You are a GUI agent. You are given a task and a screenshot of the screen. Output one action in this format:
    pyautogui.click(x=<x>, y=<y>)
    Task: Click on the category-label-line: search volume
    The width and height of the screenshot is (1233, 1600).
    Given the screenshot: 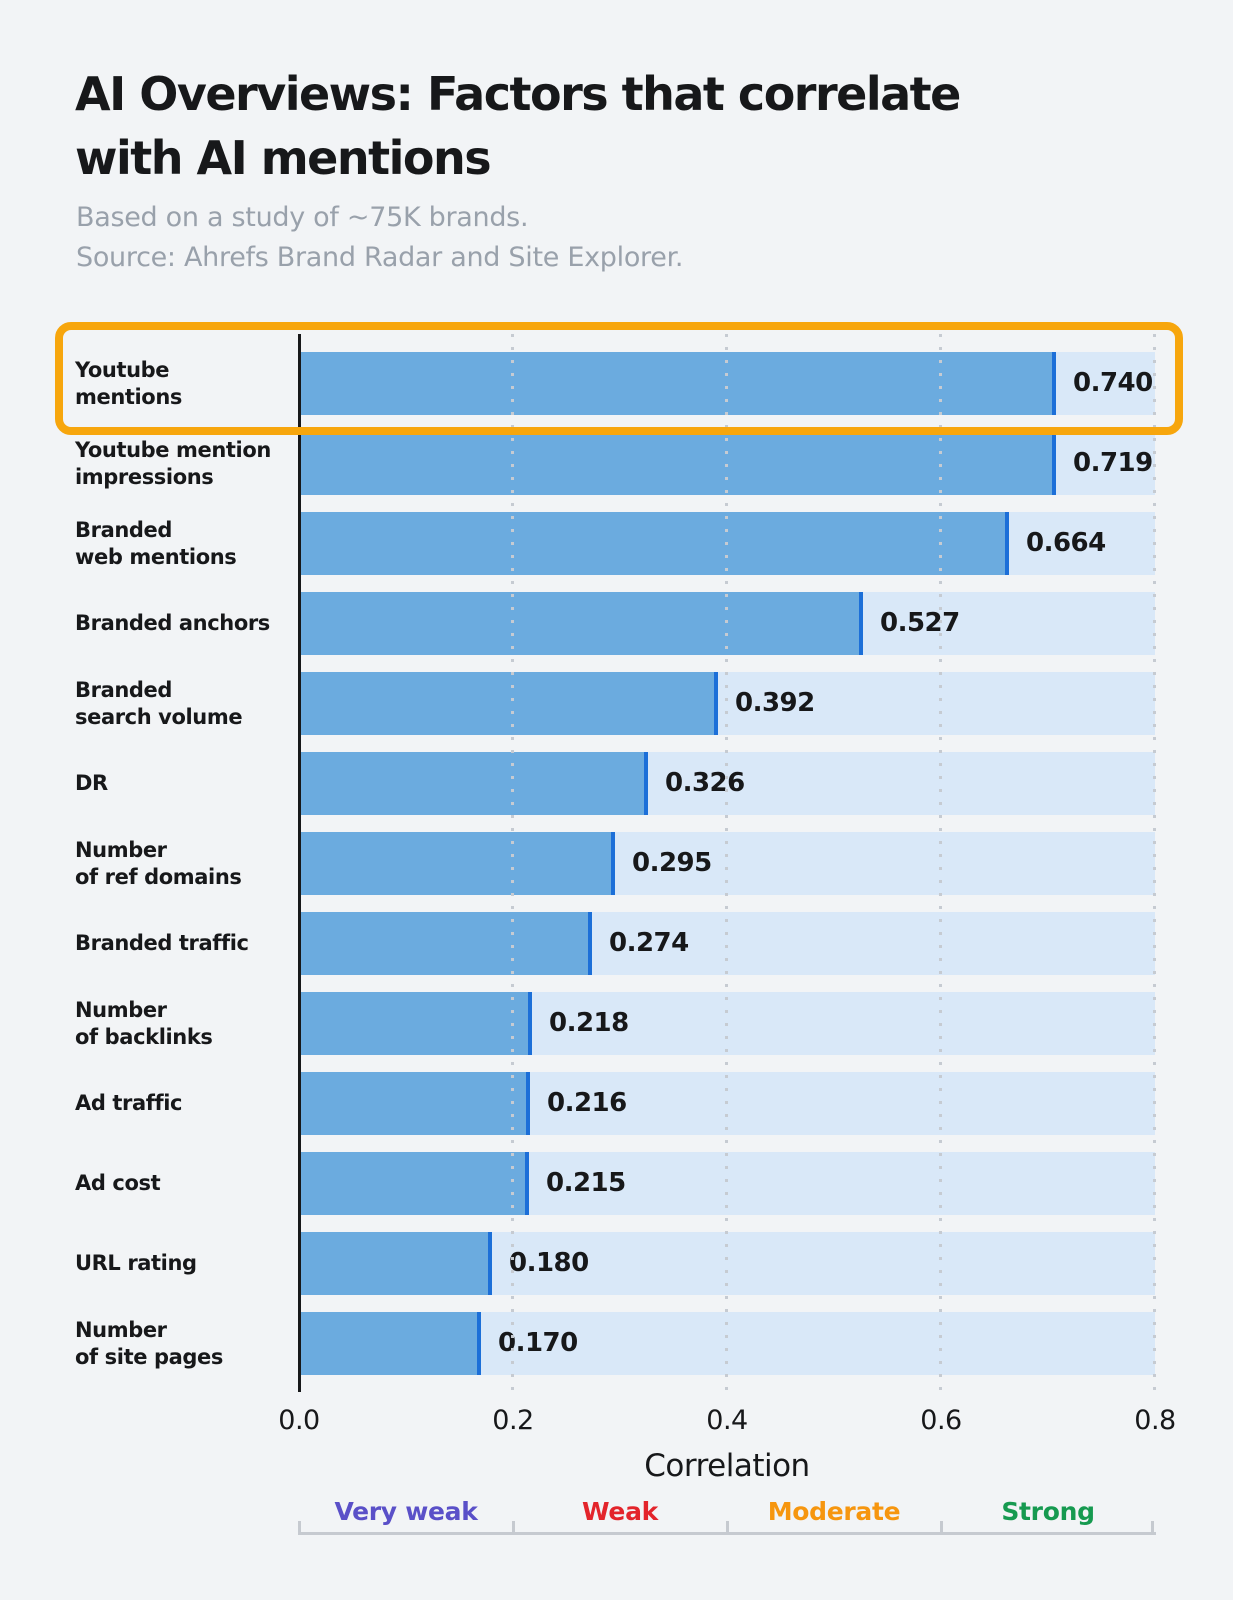 What is the action you would take?
    pyautogui.click(x=159, y=716)
    